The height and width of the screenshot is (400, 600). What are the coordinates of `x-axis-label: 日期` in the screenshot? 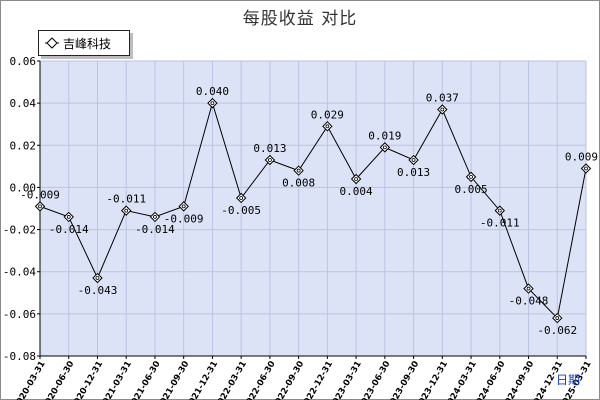 It's located at (568, 380).